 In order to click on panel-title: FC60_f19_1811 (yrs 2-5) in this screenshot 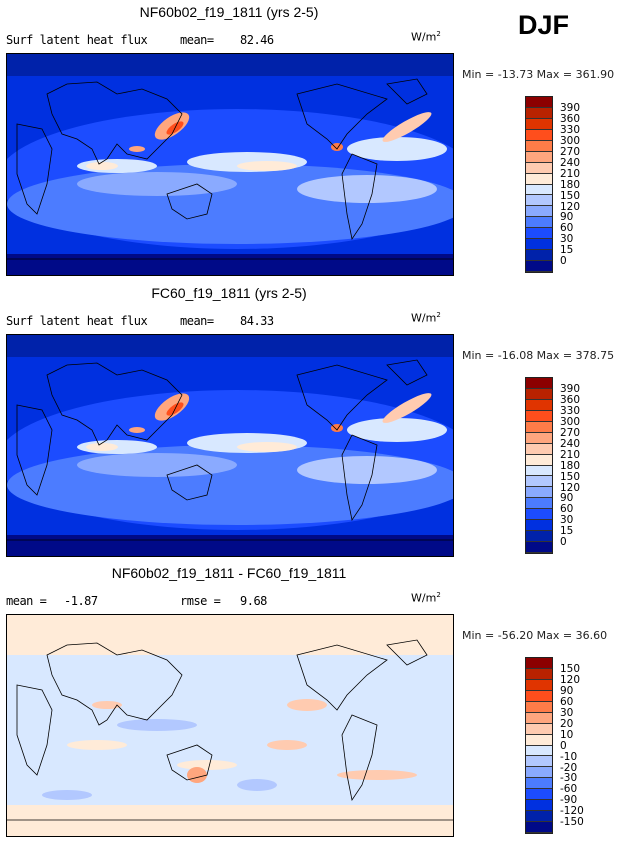, I will do `click(229, 293)`.